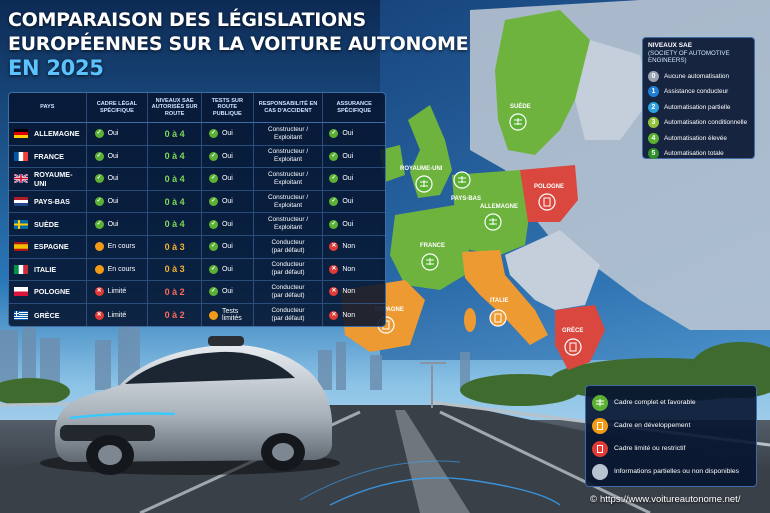  What do you see at coordinates (21, 134) in the screenshot?
I see `flag-de-icon` at bounding box center [21, 134].